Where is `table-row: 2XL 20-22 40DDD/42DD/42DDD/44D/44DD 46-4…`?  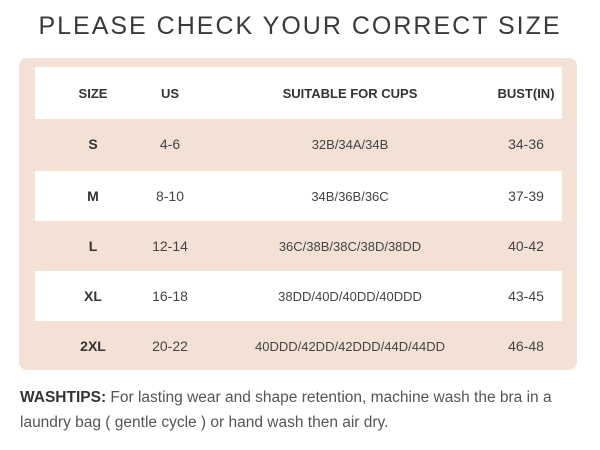
table-row: 2XL 20-22 40DDD/42DD/42DDD/44D/44DD 46-4… is located at coordinates (298, 346).